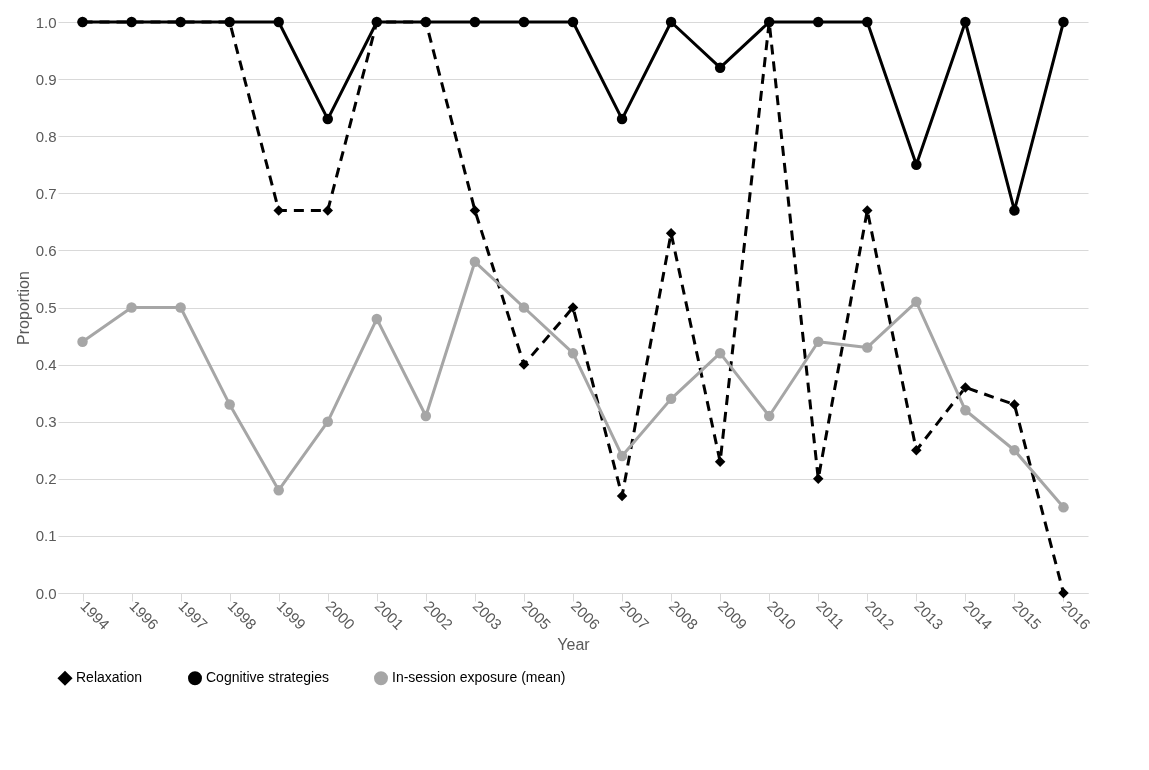 This screenshot has height=770, width=1149. Describe the element at coordinates (46, 479) in the screenshot. I see `y-tick-label: 0.2` at that location.